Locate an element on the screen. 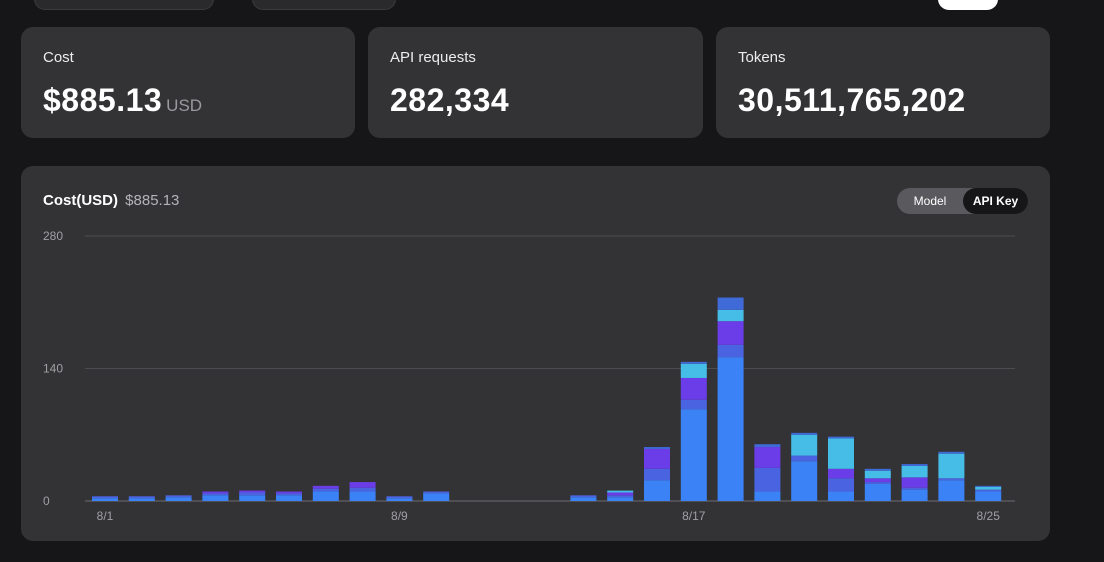  toggle-model: Model is located at coordinates (930, 201).